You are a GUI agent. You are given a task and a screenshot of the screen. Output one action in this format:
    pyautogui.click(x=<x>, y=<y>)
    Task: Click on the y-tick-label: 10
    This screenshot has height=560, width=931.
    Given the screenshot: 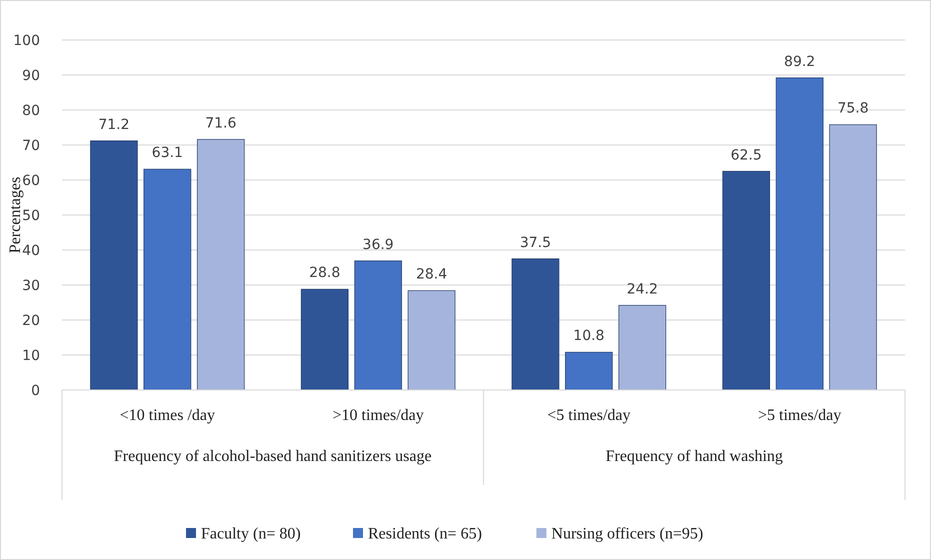 What is the action you would take?
    pyautogui.click(x=31, y=356)
    